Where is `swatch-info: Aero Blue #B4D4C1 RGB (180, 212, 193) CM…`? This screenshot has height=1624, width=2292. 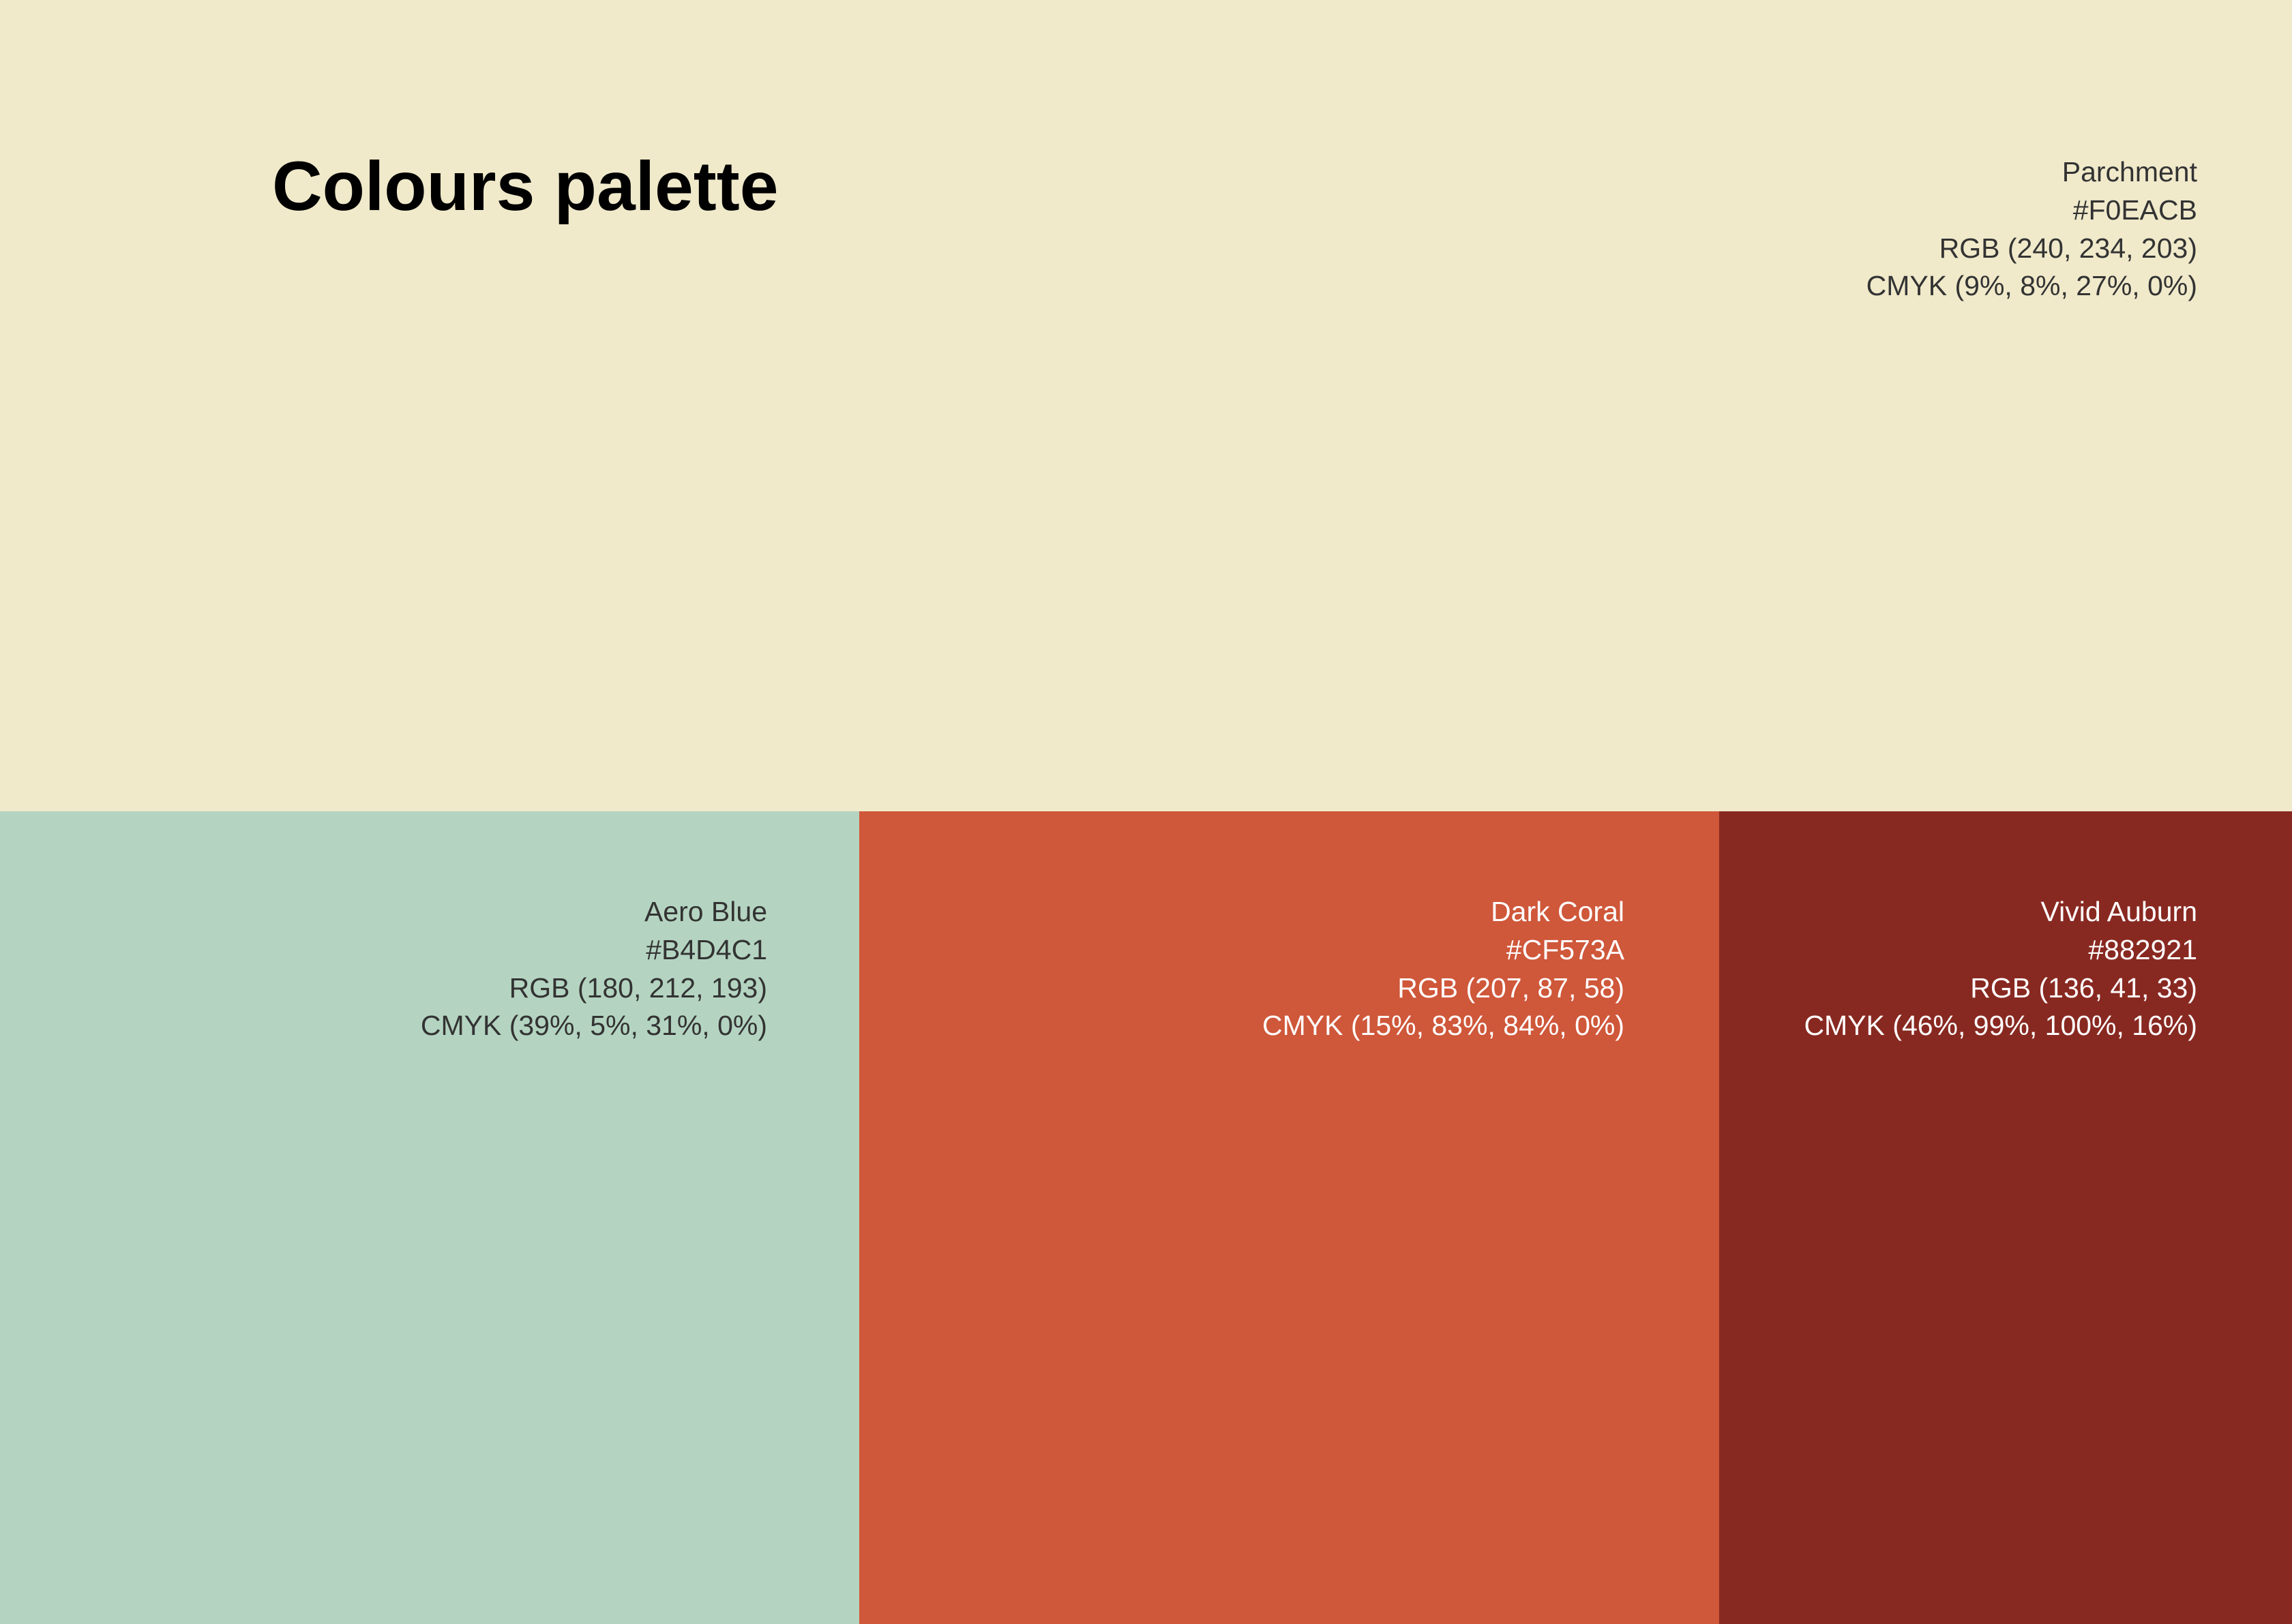 swatch-info: Aero Blue #B4D4C1 RGB (180, 212, 193) CM… is located at coordinates (594, 969).